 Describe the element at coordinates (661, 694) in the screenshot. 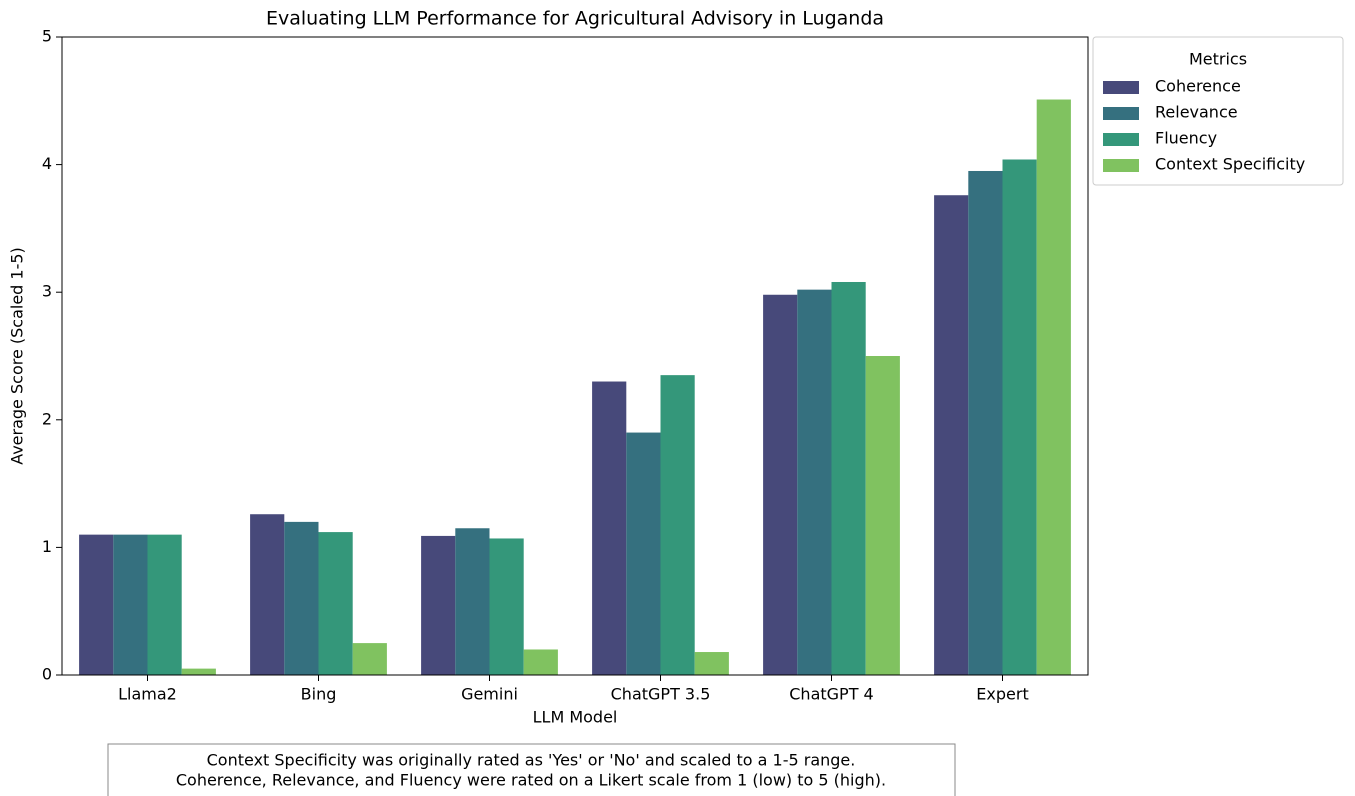

I see `x-tick-label: ChatGPT 3.5` at that location.